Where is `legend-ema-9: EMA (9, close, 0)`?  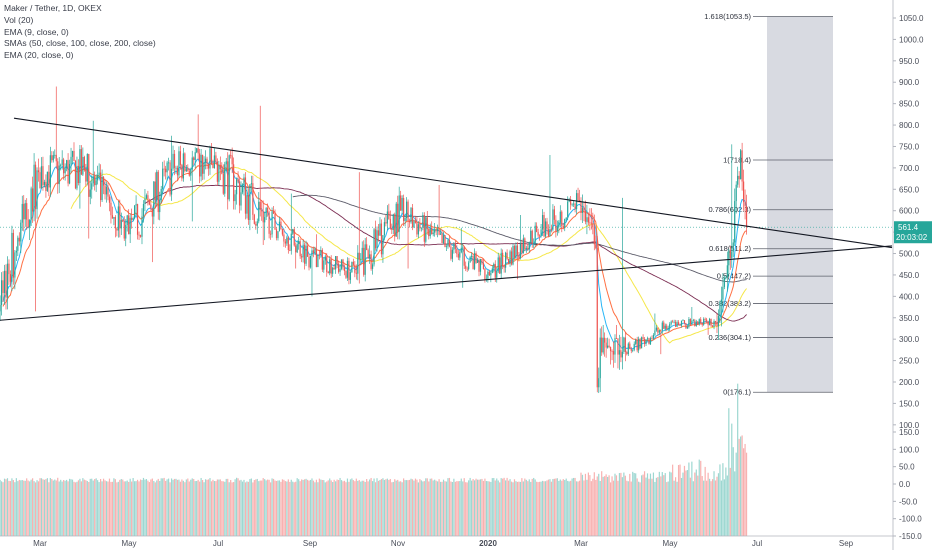 legend-ema-9: EMA (9, close, 0) is located at coordinates (36, 31).